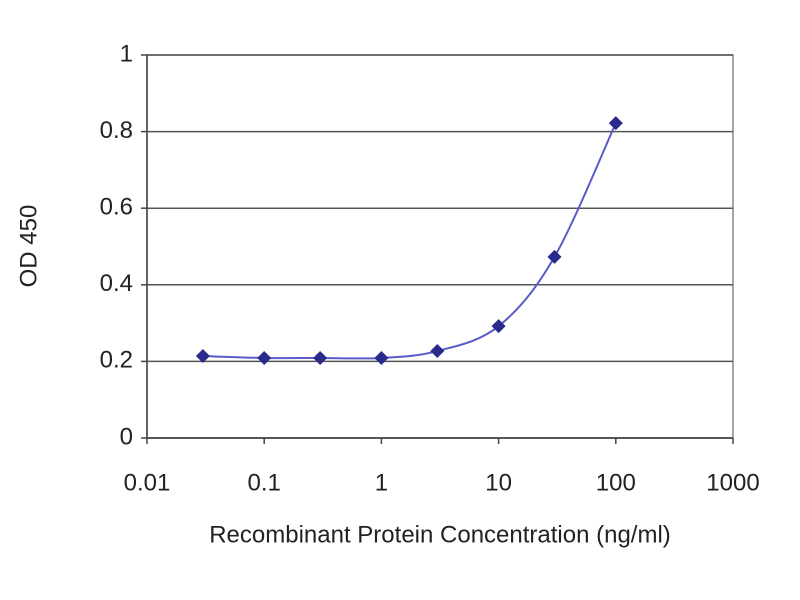 This screenshot has width=800, height=600. Describe the element at coordinates (28, 246) in the screenshot. I see `y-axis-label: OD 450` at that location.